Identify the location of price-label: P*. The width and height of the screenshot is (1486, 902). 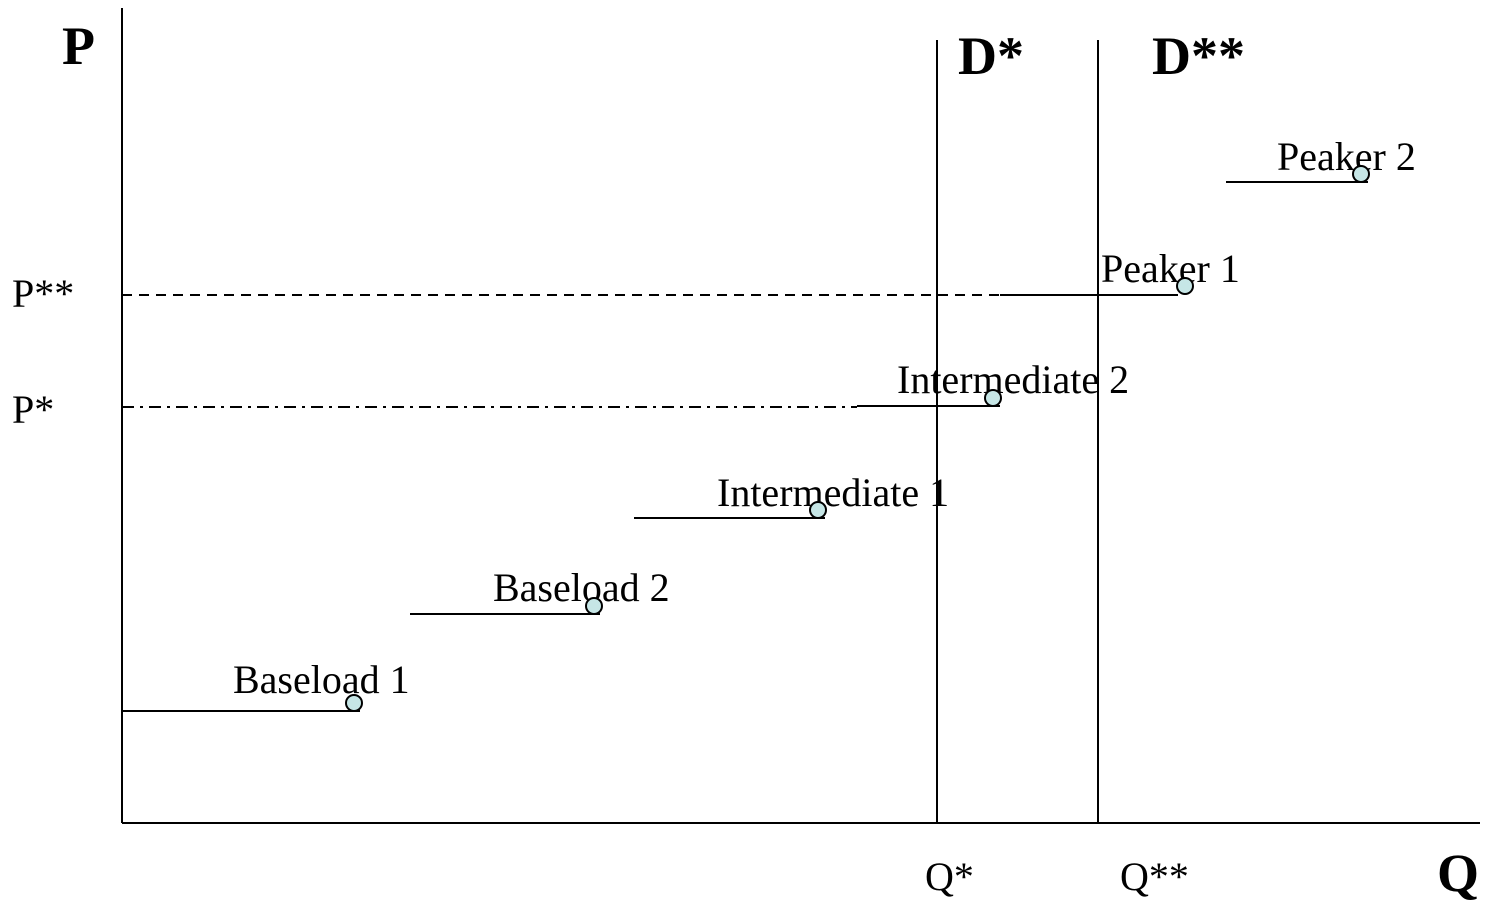
(33, 409).